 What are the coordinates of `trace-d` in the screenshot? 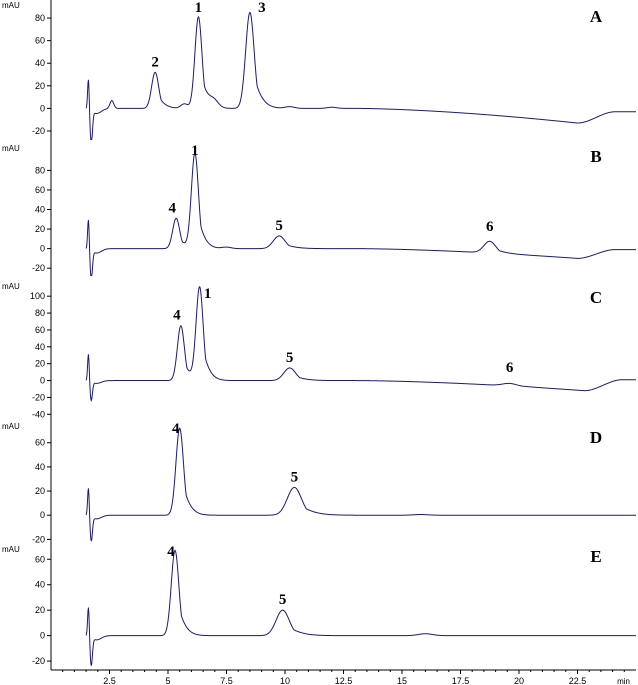 It's located at (360, 484).